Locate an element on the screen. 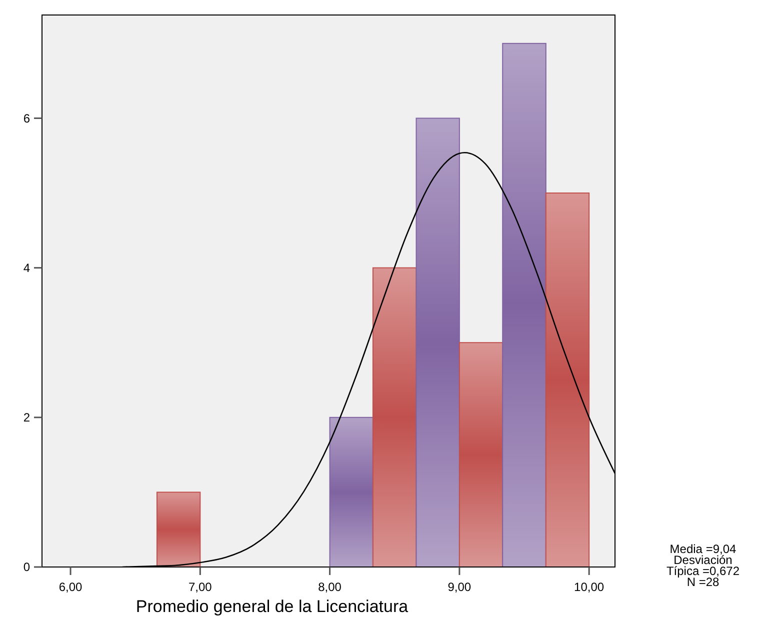  x-tick-label: 10,00 is located at coordinates (589, 587).